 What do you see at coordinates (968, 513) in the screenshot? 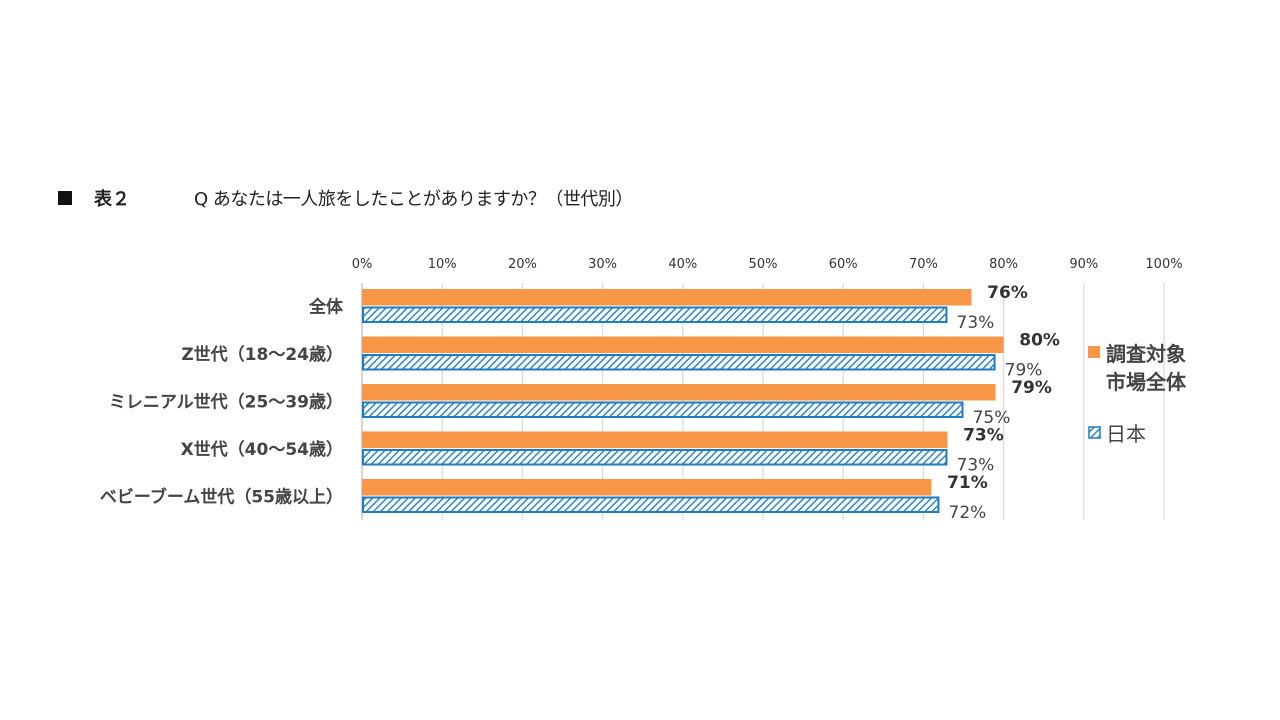
I see `value-label-japan-4: 72%` at bounding box center [968, 513].